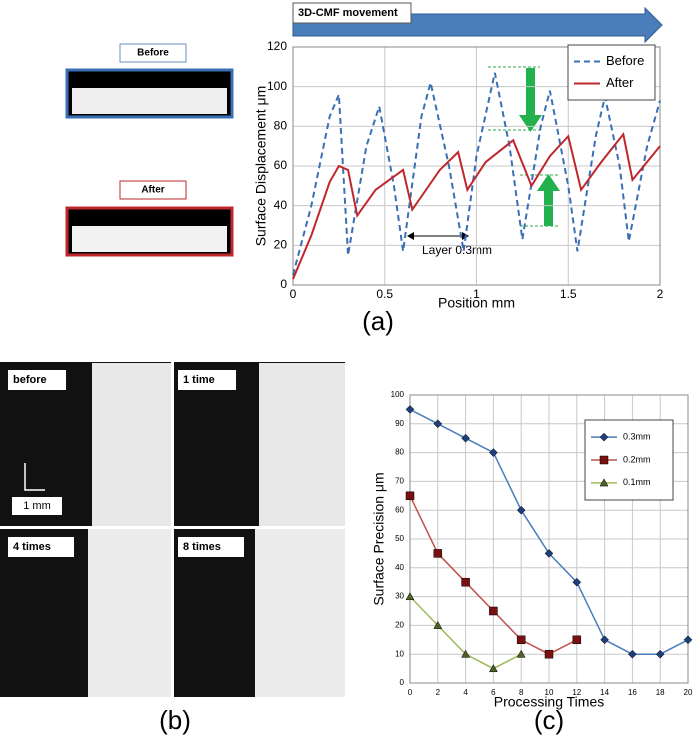  Describe the element at coordinates (548, 200) in the screenshot. I see `arrow-up` at that location.